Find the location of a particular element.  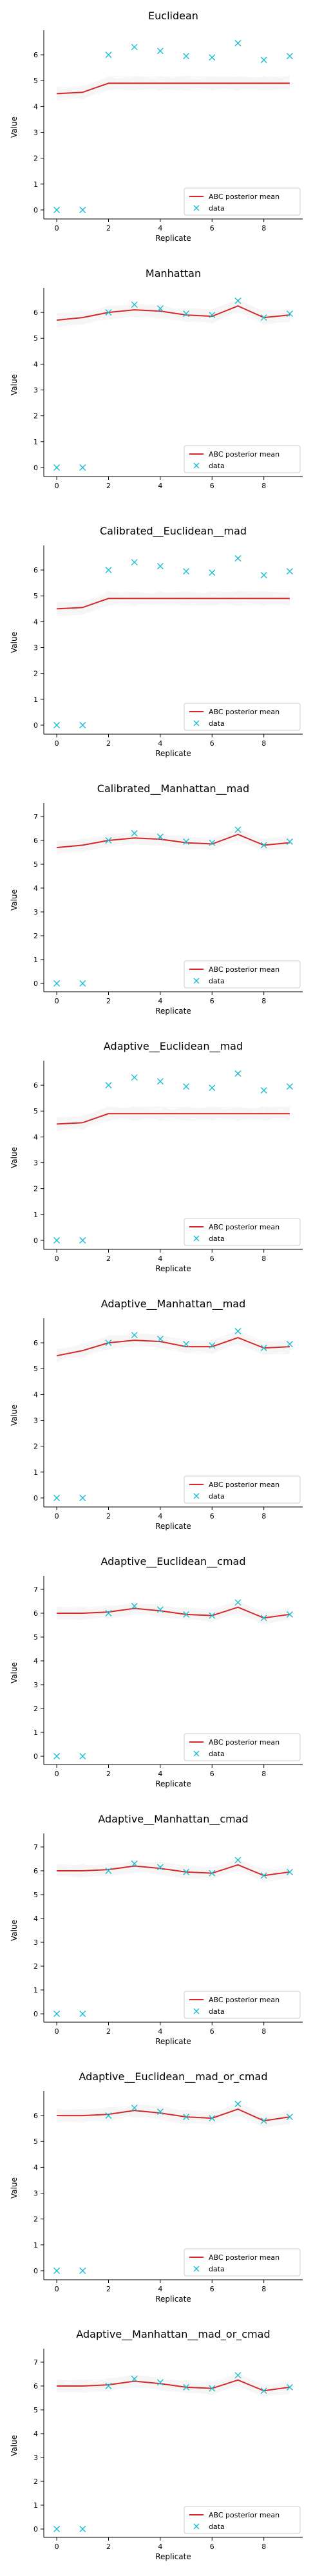

legend-swatch-data is located at coordinates (197, 2269).